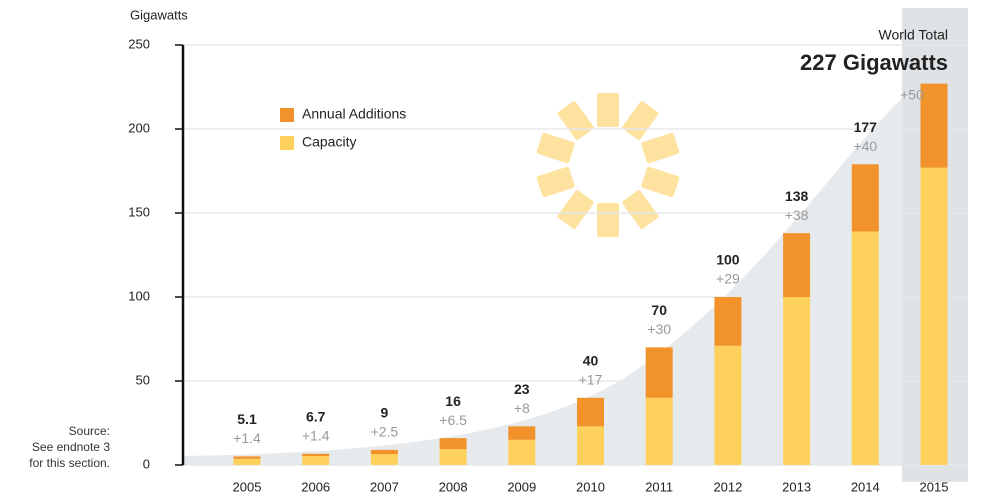  Describe the element at coordinates (866, 127) in the screenshot. I see `total-label: 177` at that location.